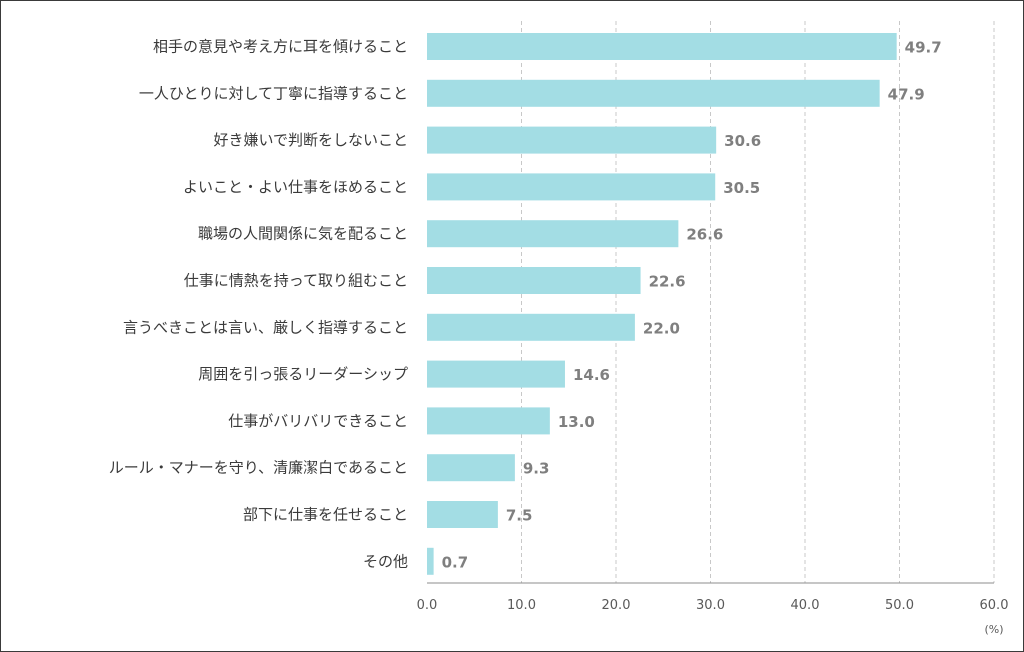 The image size is (1024, 652). Describe the element at coordinates (303, 234) in the screenshot. I see `category-label: 職場の人間関係に気を配ること` at that location.